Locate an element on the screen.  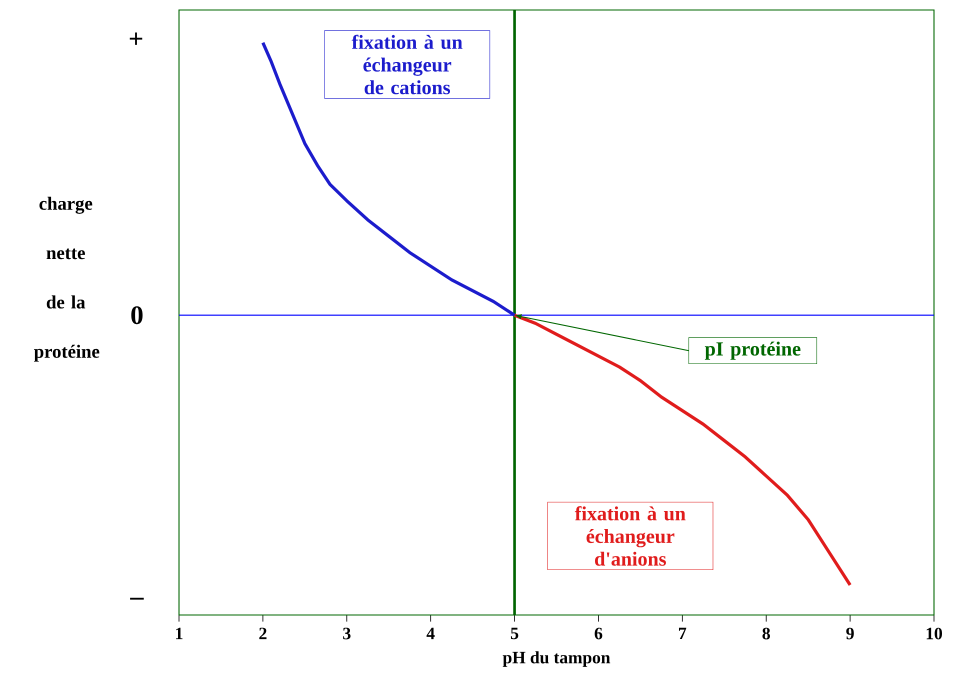
x-tick-label: 8 is located at coordinates (766, 634).